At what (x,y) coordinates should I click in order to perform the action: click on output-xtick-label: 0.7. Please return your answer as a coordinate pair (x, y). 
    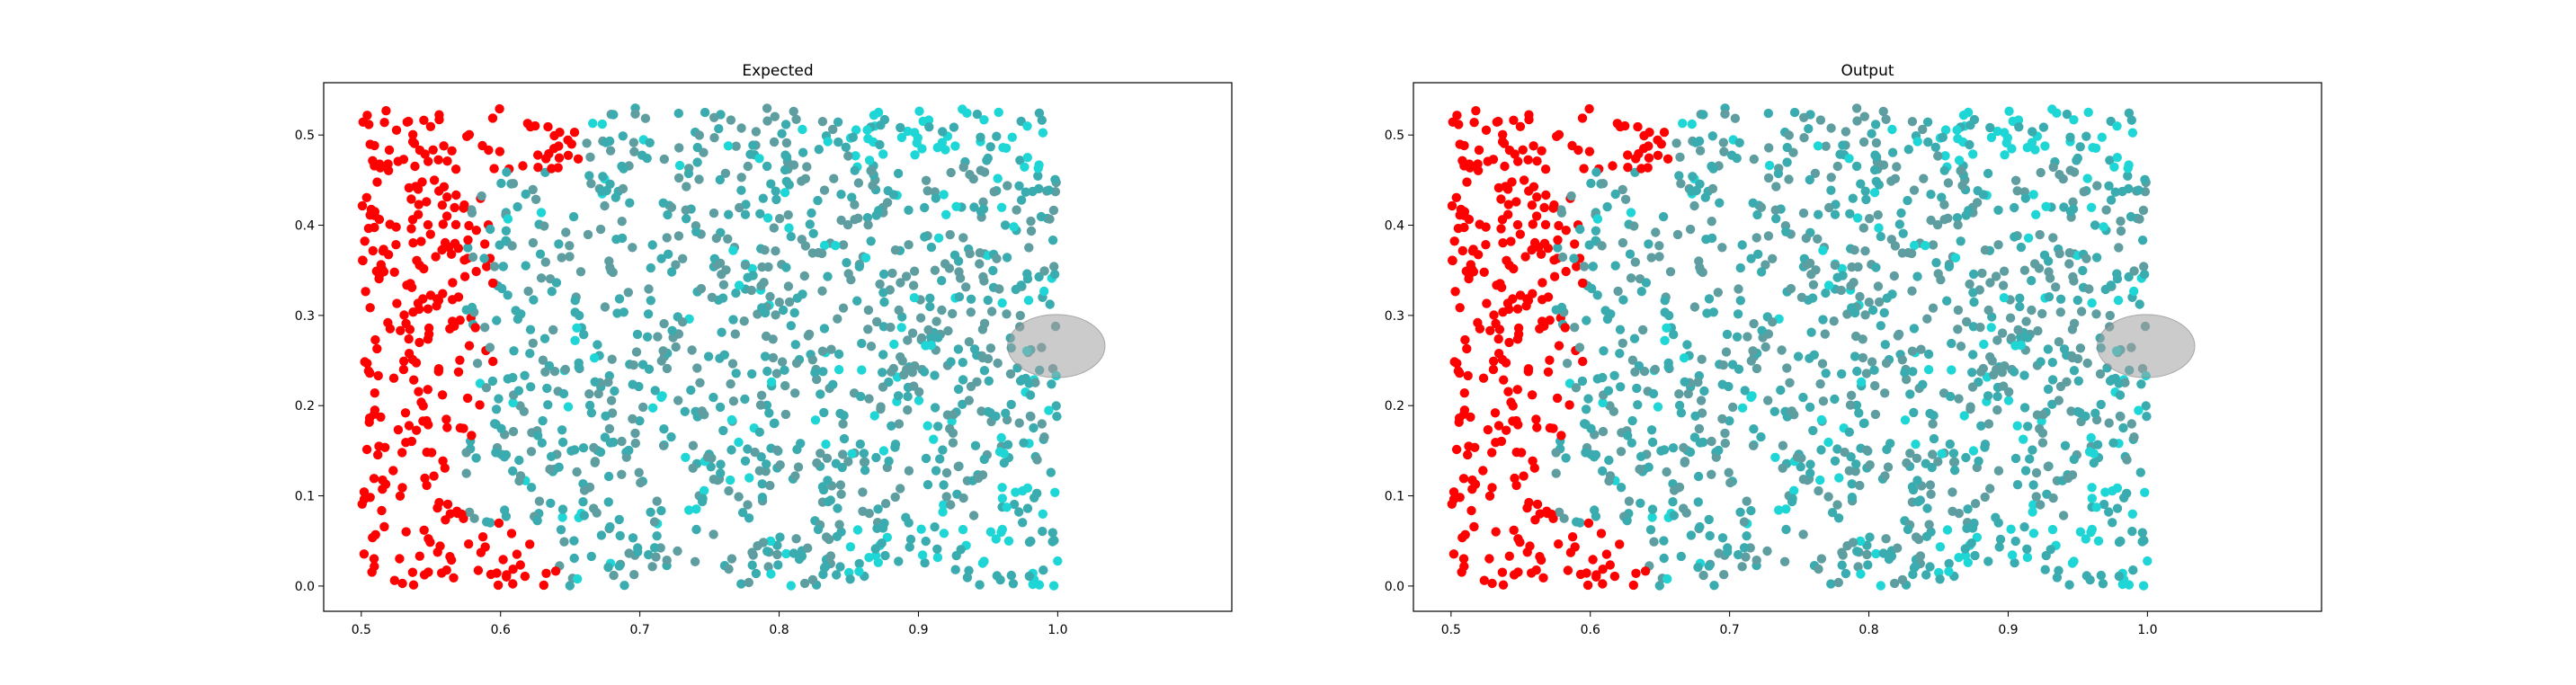
    Looking at the image, I should click on (1730, 630).